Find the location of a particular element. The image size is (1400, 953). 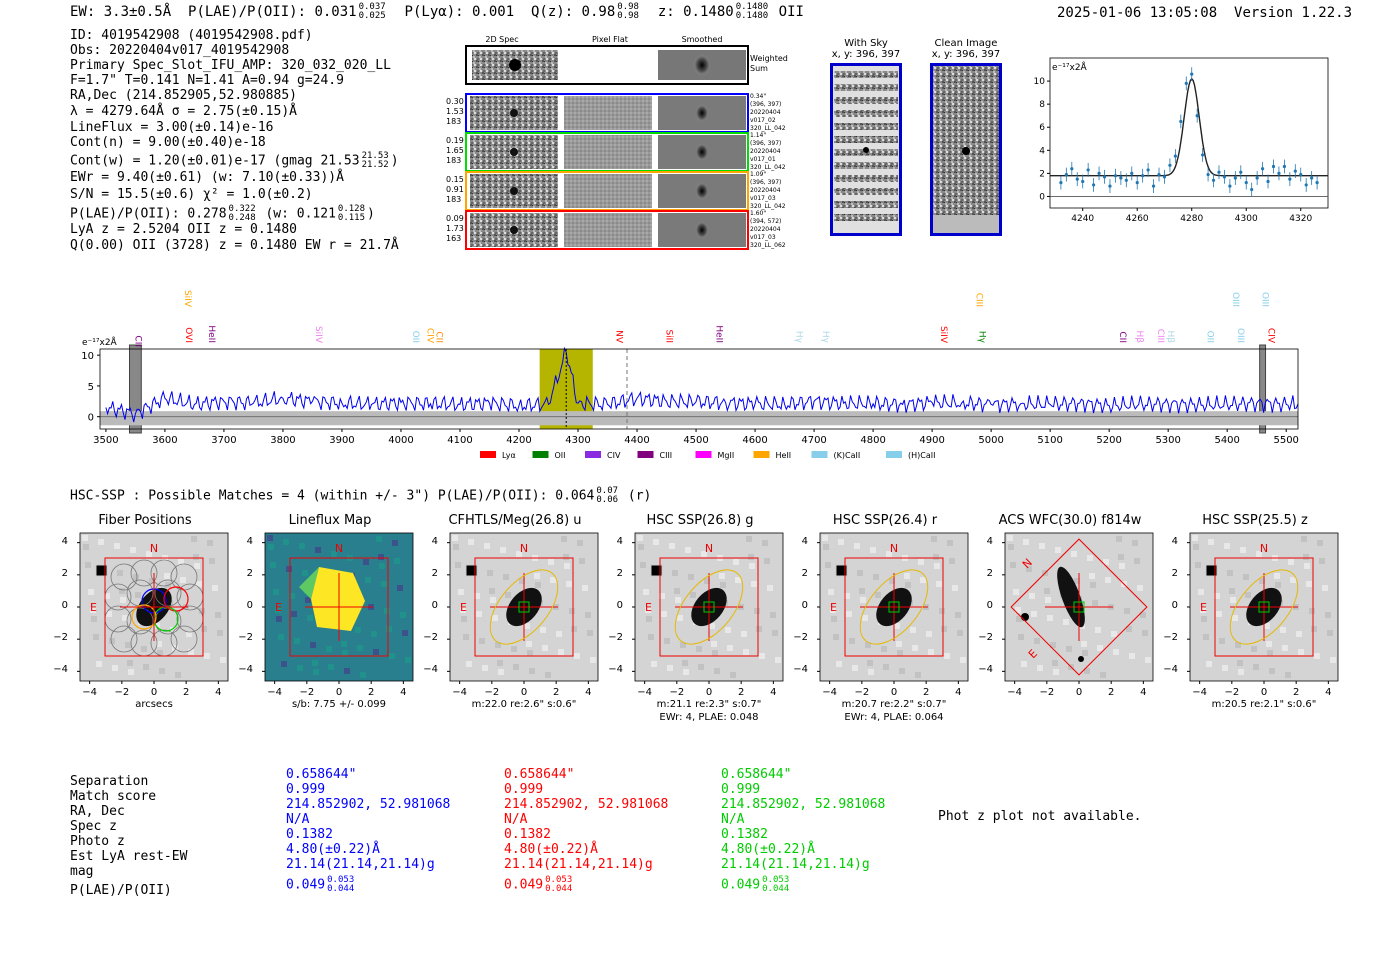

sky-band is located at coordinates (866, 165).